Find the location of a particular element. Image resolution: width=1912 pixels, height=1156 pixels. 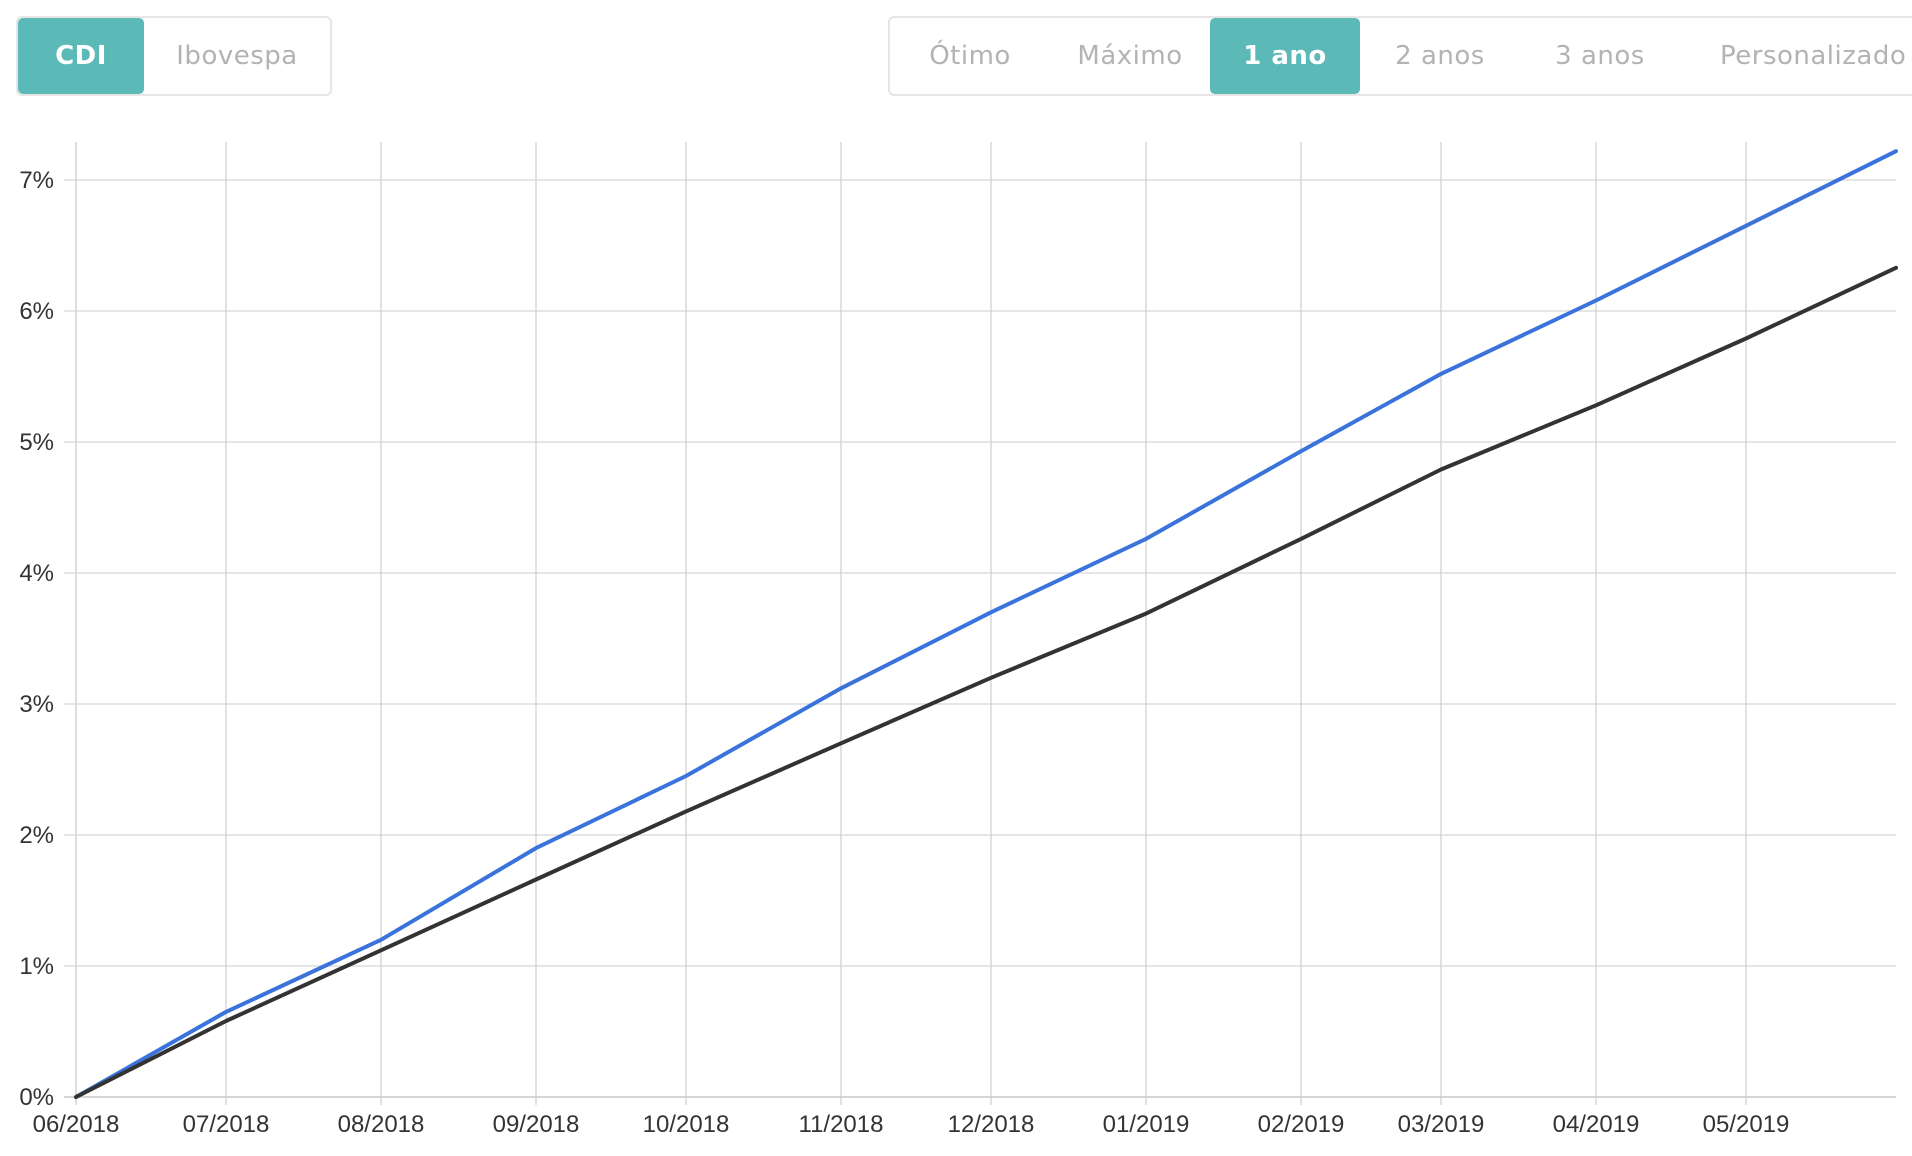

x-tick-label: 01/2019 is located at coordinates (1146, 1124).